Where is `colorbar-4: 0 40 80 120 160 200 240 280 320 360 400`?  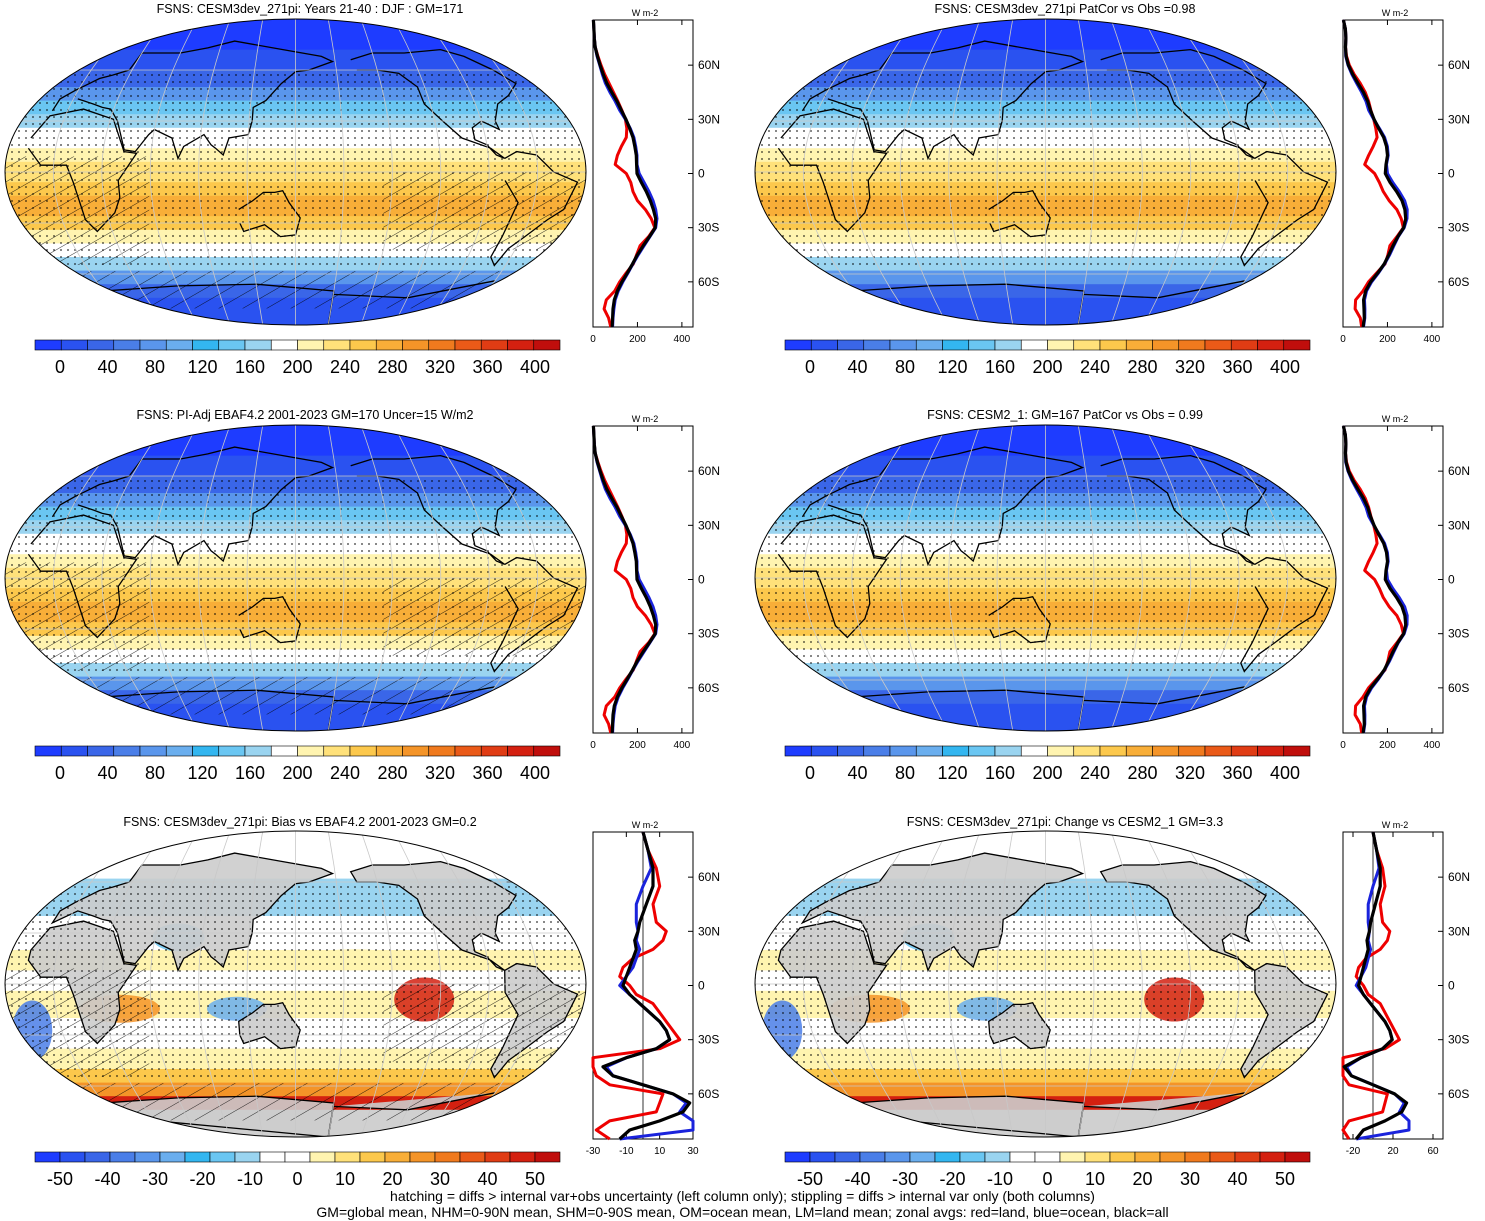
colorbar-4: 0 40 80 120 160 200 240 280 320 360 400 is located at coordinates (1047, 764).